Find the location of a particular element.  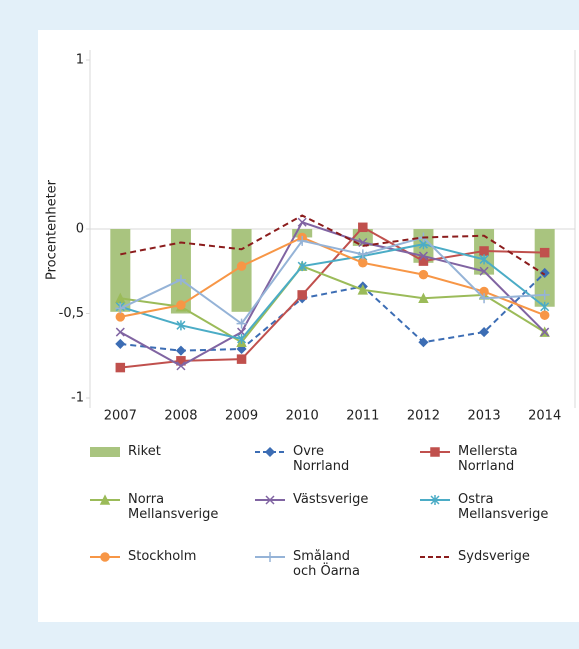

legend-entry: Riket is located at coordinates (144, 451).